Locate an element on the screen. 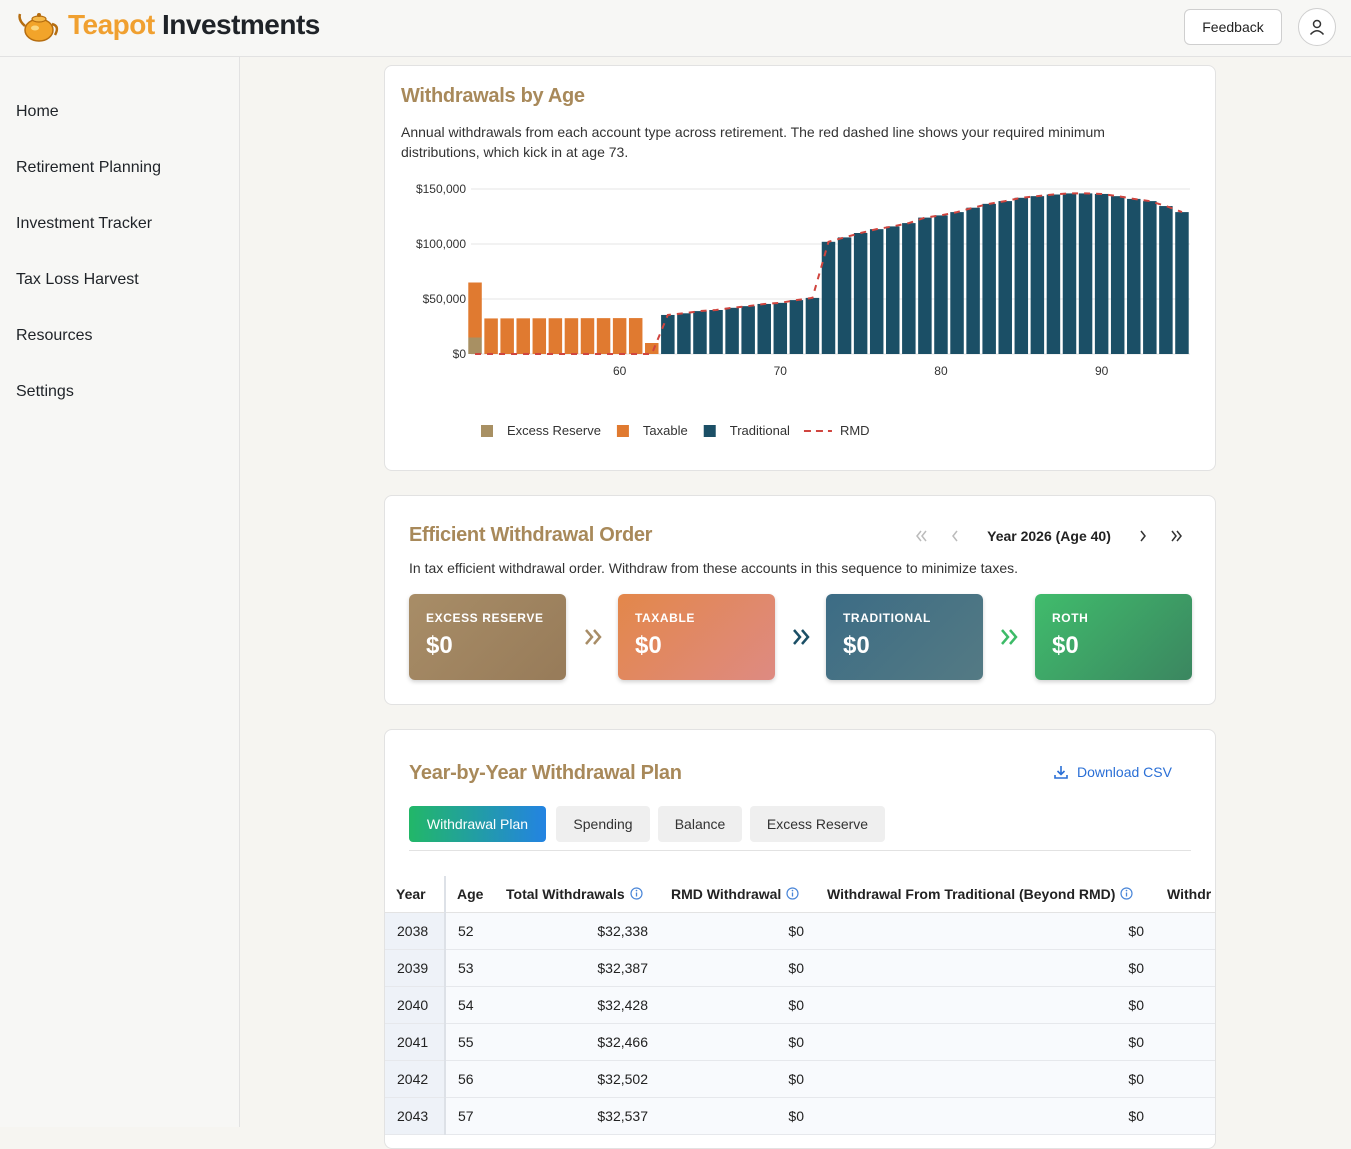  table-cell: 2041 is located at coordinates (415, 1042).